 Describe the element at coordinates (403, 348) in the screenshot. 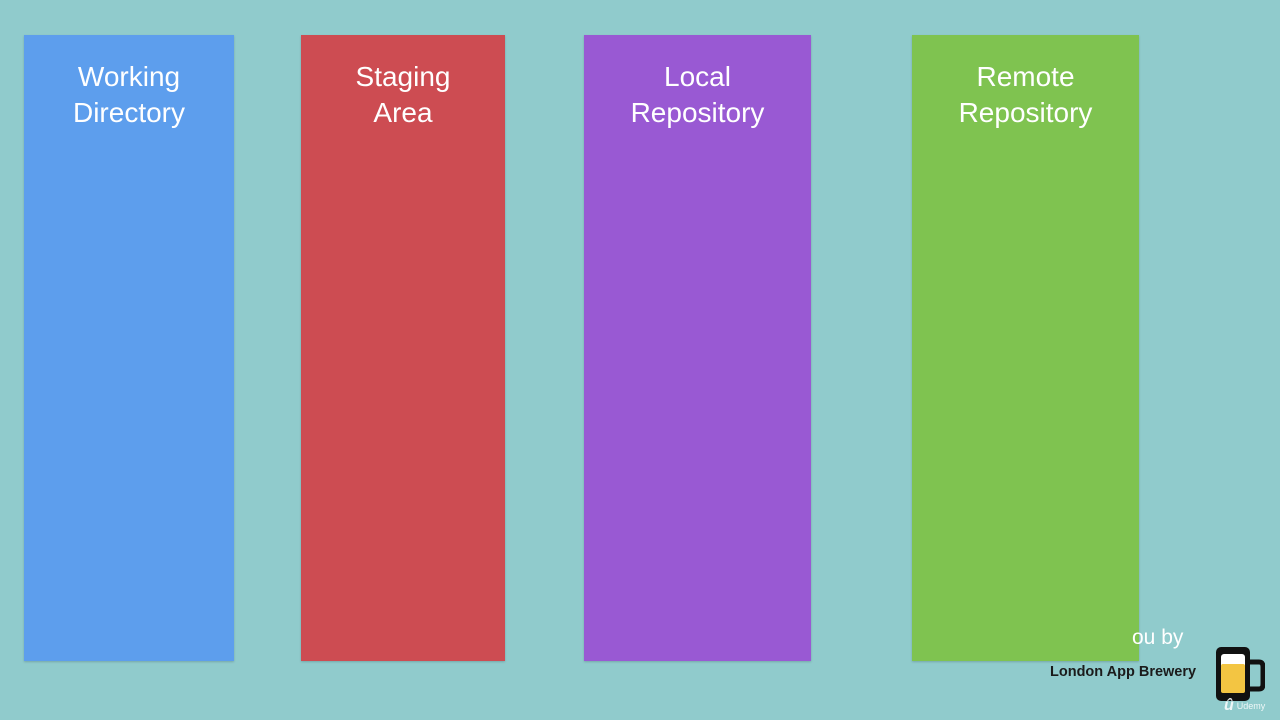

I see `staging-area-column: Staging Area` at that location.